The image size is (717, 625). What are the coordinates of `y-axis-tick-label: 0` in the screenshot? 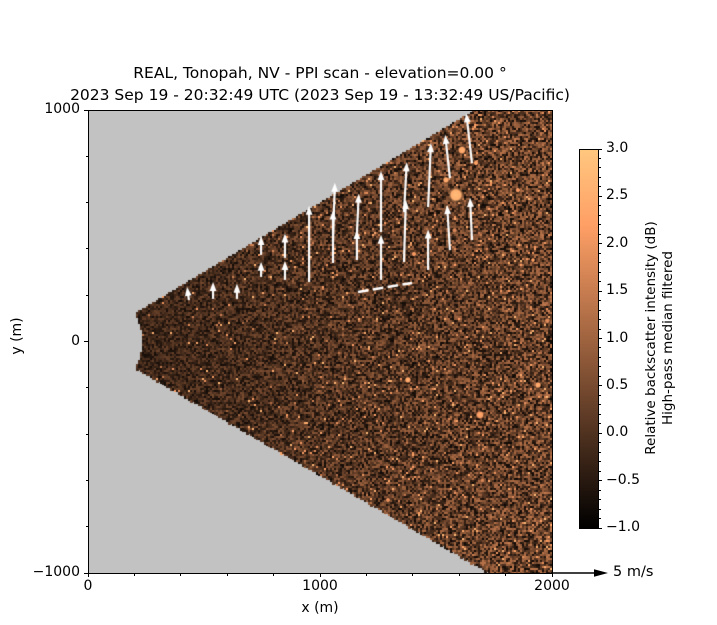 It's located at (75, 340).